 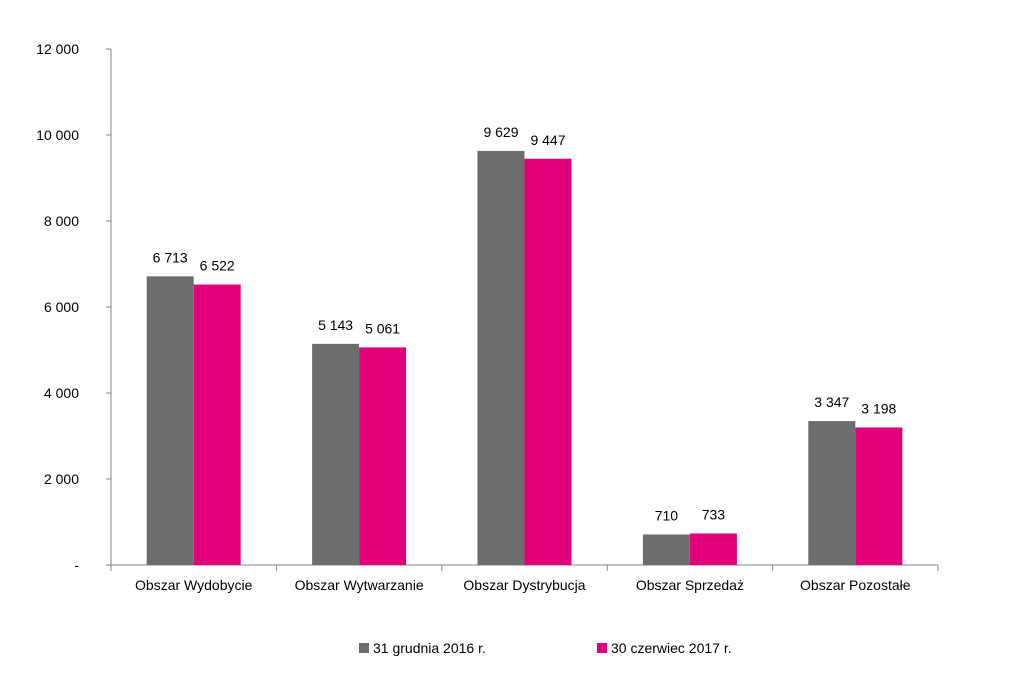 What do you see at coordinates (61, 393) in the screenshot?
I see `y-tick-label: 4 000` at bounding box center [61, 393].